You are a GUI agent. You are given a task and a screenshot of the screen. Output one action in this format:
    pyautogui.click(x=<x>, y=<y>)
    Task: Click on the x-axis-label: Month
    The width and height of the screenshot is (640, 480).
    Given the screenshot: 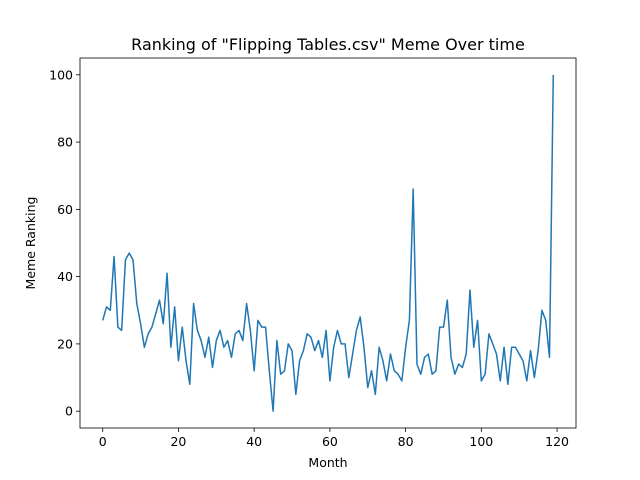 What is the action you would take?
    pyautogui.click(x=327, y=462)
    